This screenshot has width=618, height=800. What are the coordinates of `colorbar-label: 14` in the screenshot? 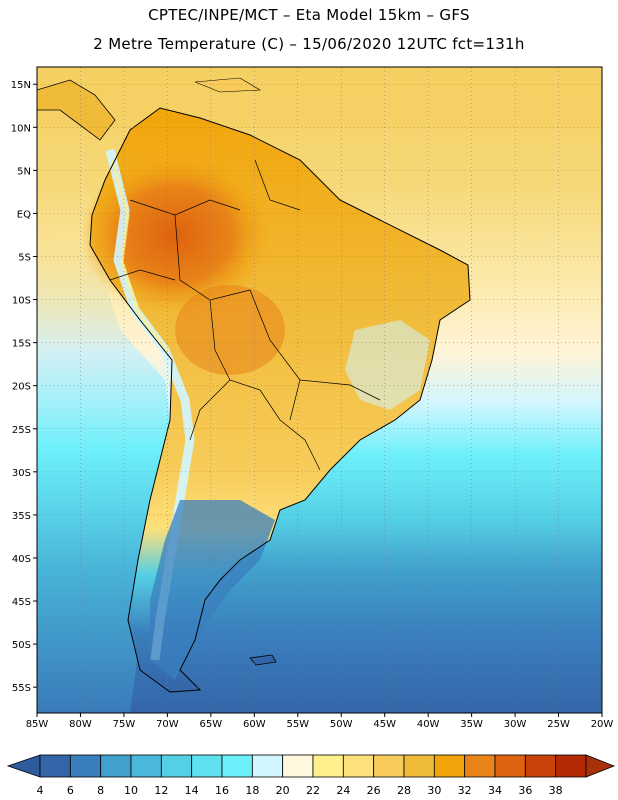 It's located at (192, 790).